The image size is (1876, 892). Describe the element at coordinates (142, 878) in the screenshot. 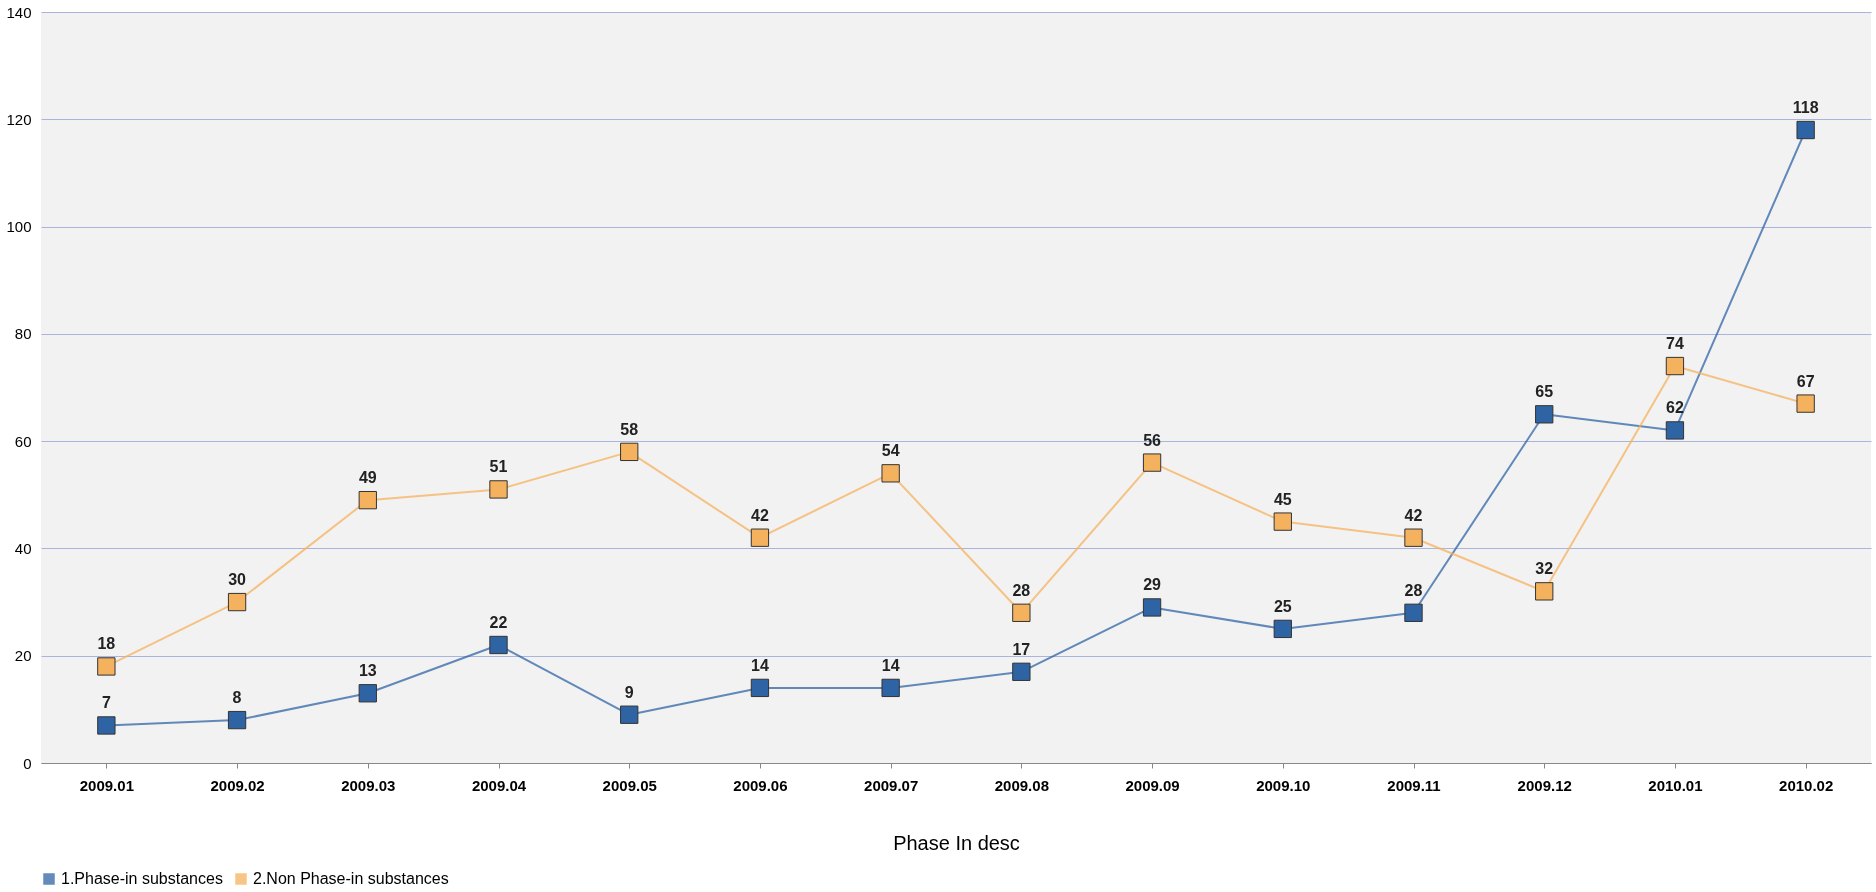

I see `legend-label: 1.Phase-in substances` at that location.